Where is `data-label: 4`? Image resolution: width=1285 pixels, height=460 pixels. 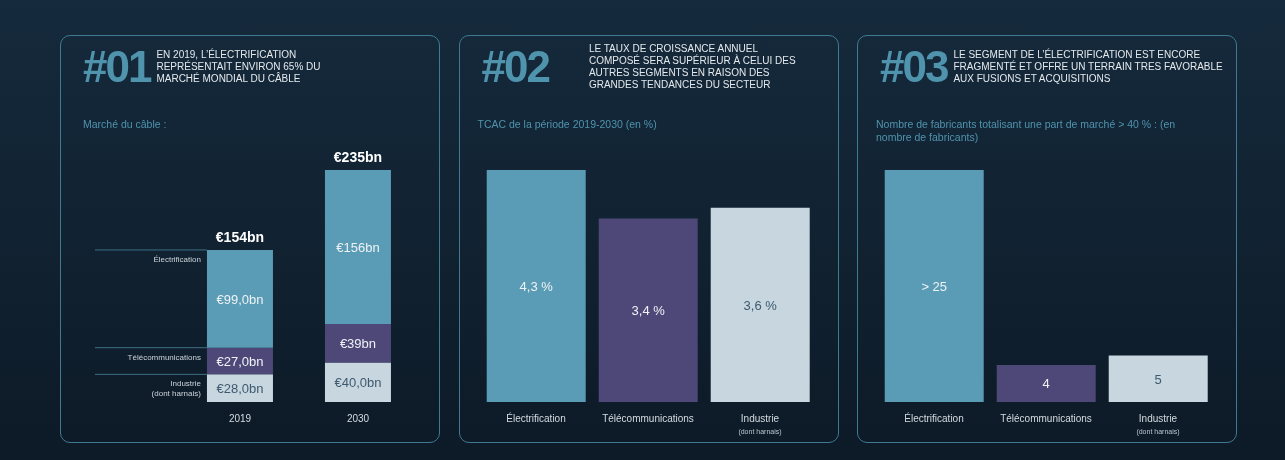 data-label: 4 is located at coordinates (1046, 384).